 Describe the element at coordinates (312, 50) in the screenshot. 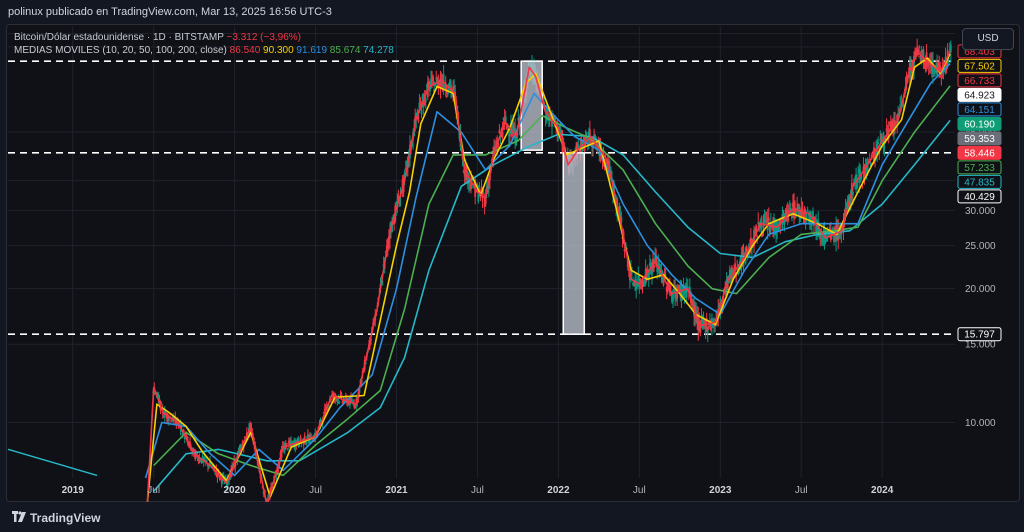

I see `ma50-value: 91.619` at that location.